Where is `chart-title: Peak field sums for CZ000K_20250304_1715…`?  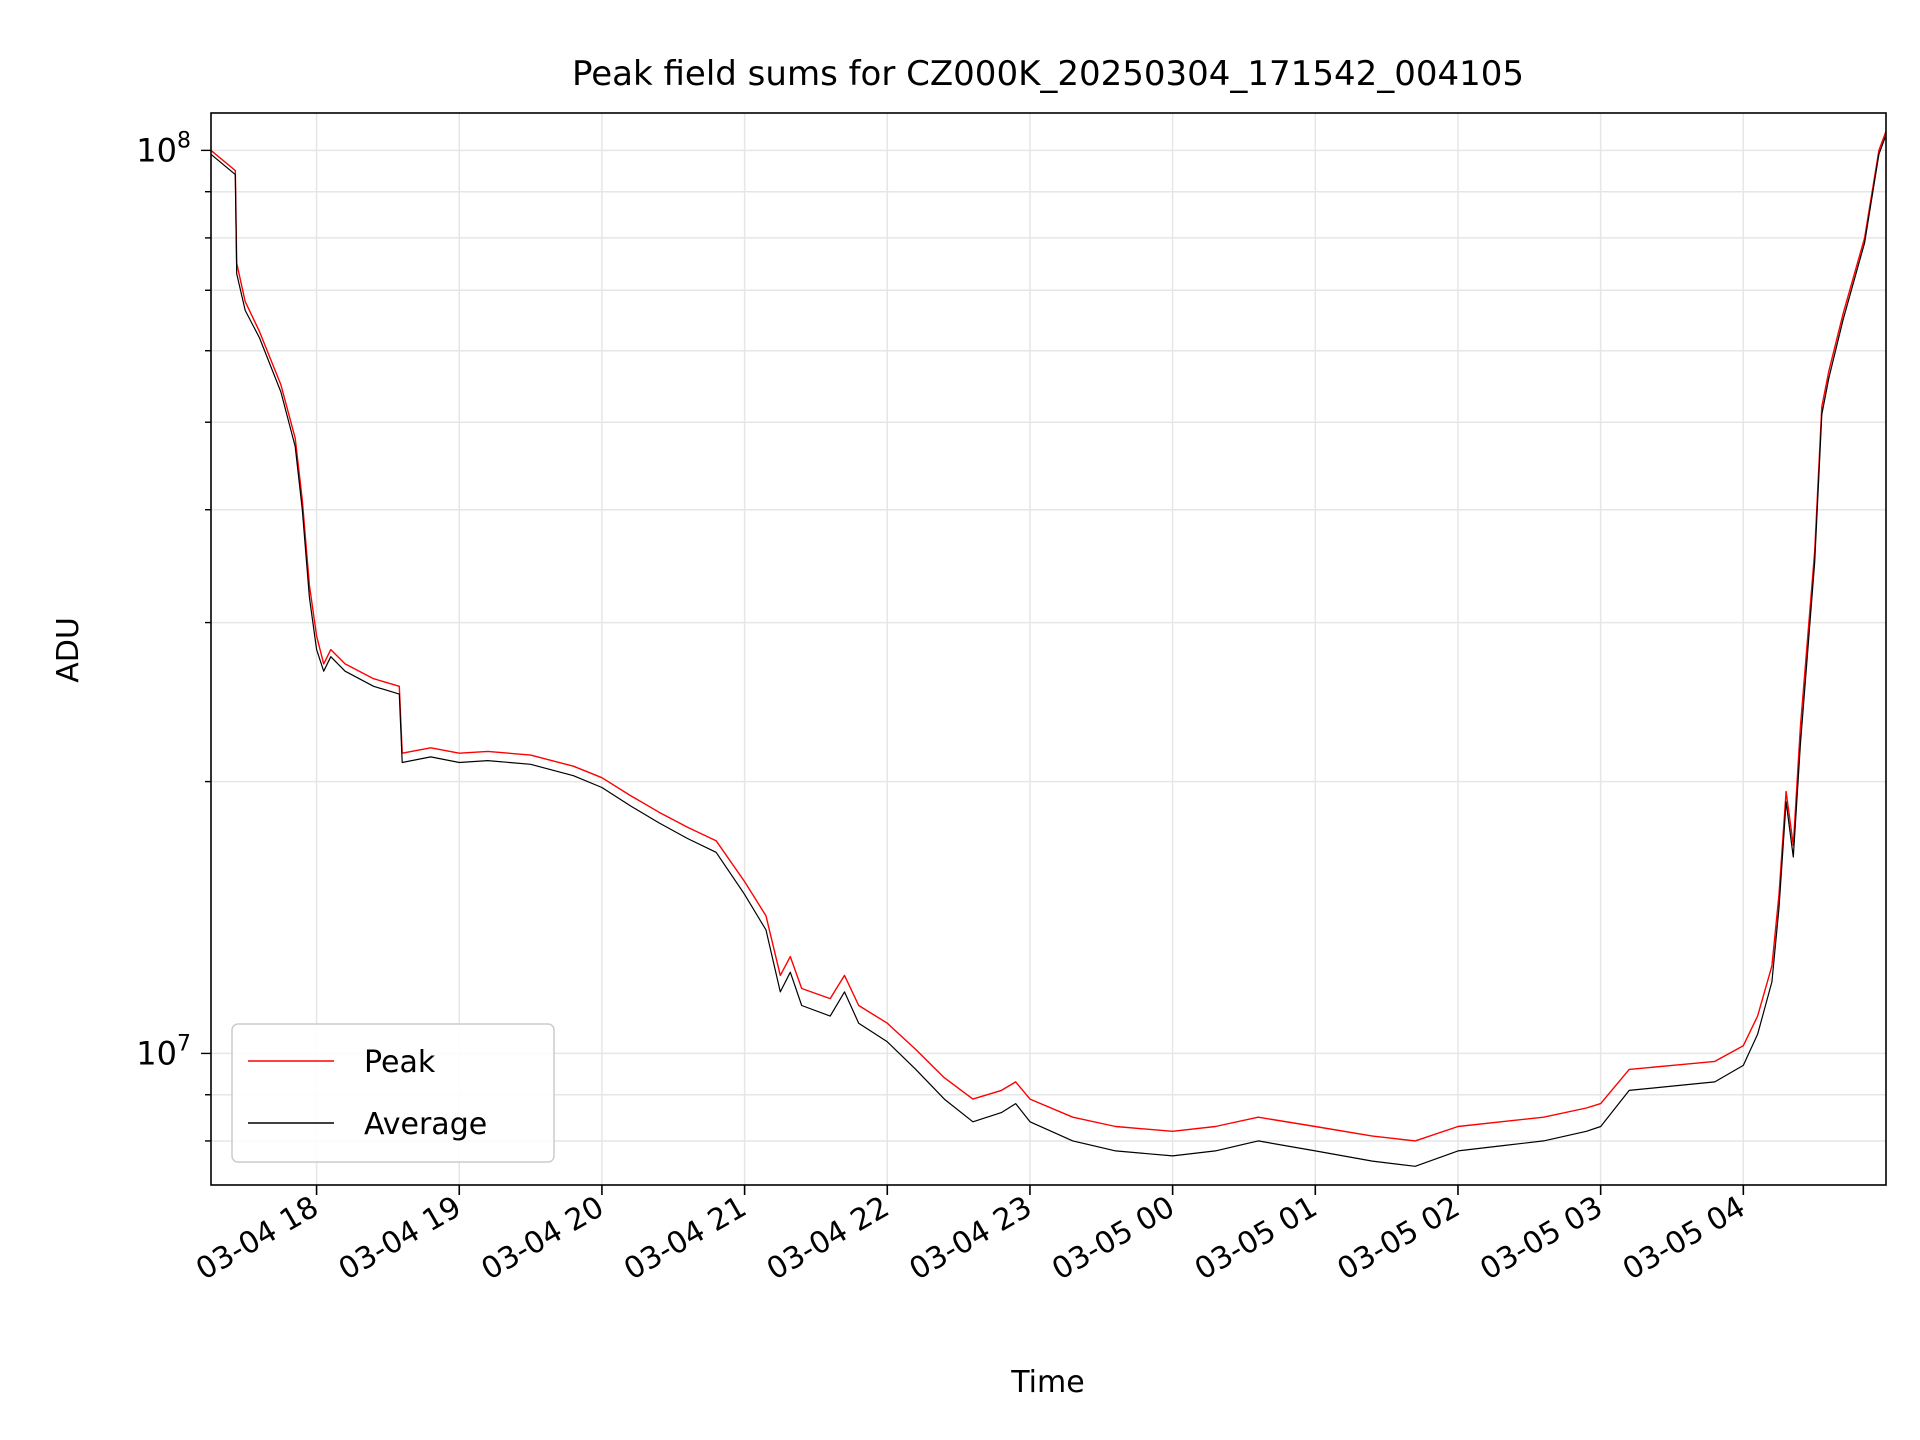 chart-title: Peak field sums for CZ000K_20250304_1715… is located at coordinates (1048, 74).